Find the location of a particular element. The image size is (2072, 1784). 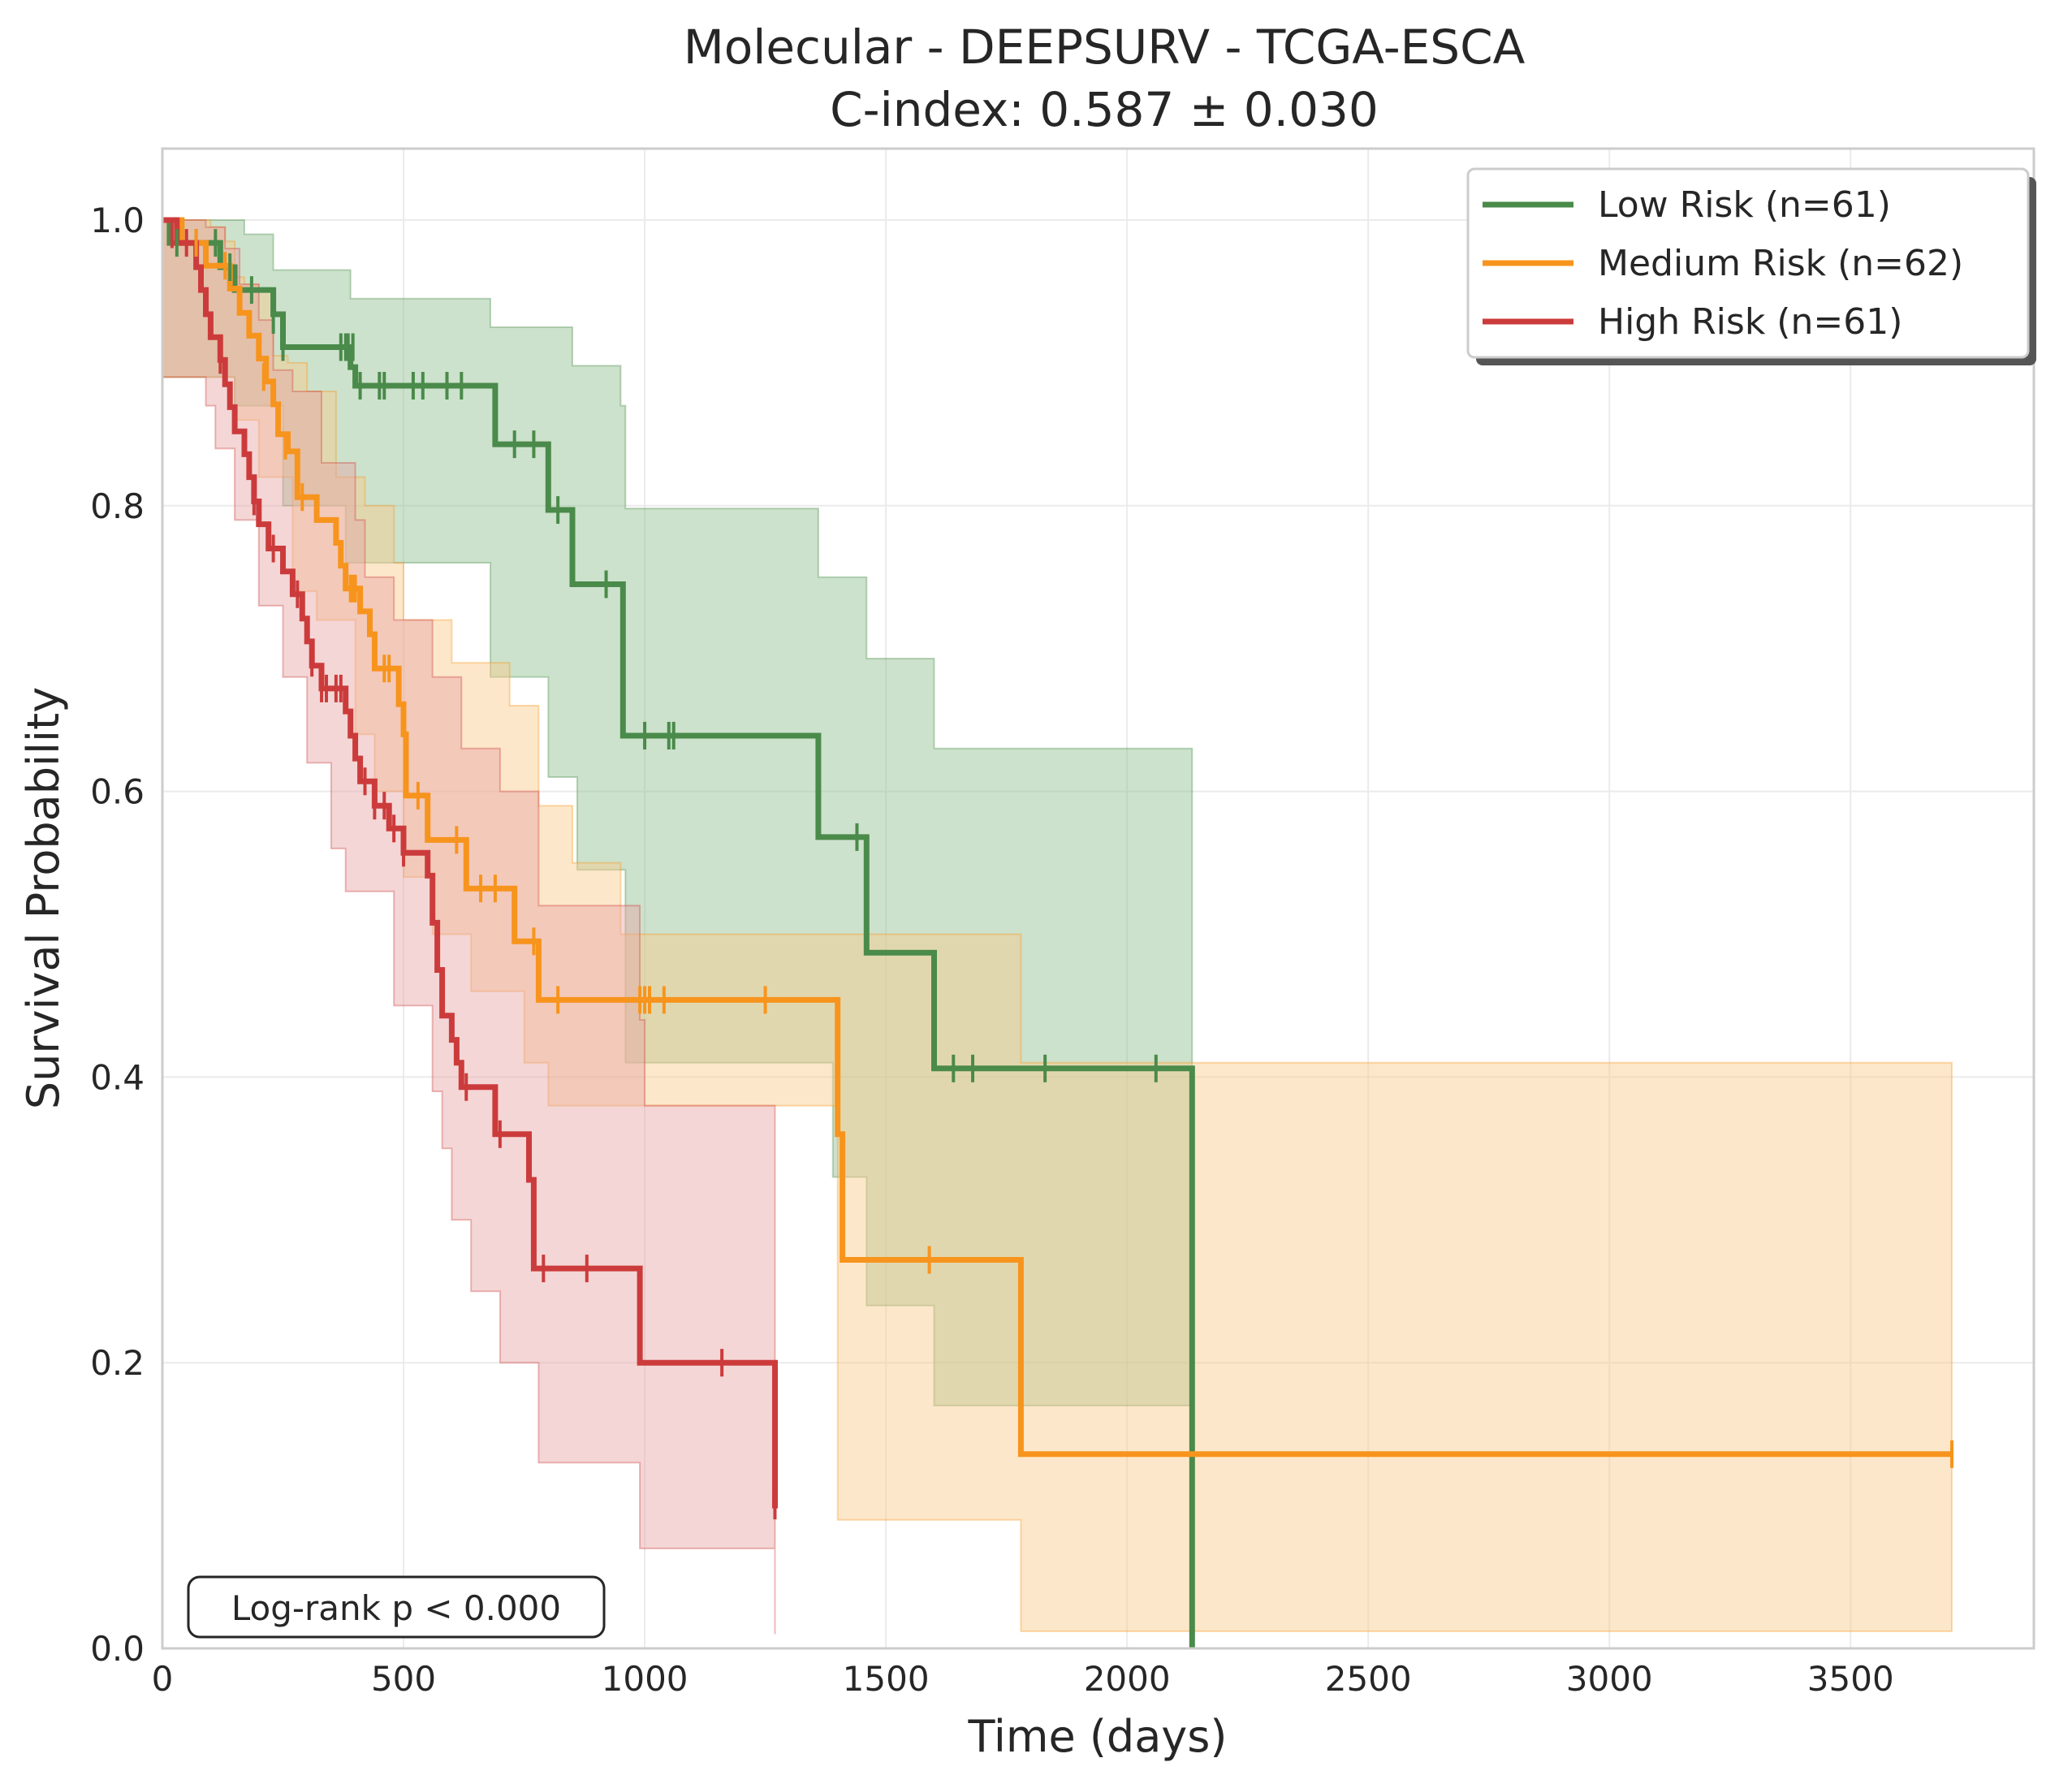

x-axis-label: Time (days) is located at coordinates (1098, 1736).